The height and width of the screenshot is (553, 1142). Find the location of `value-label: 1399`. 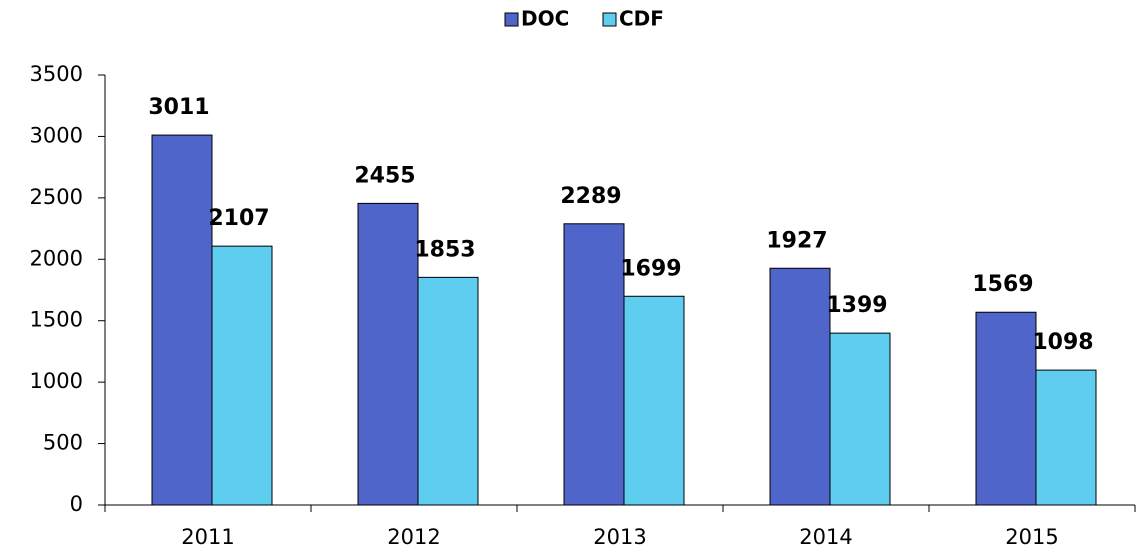

value-label: 1399 is located at coordinates (856, 305).